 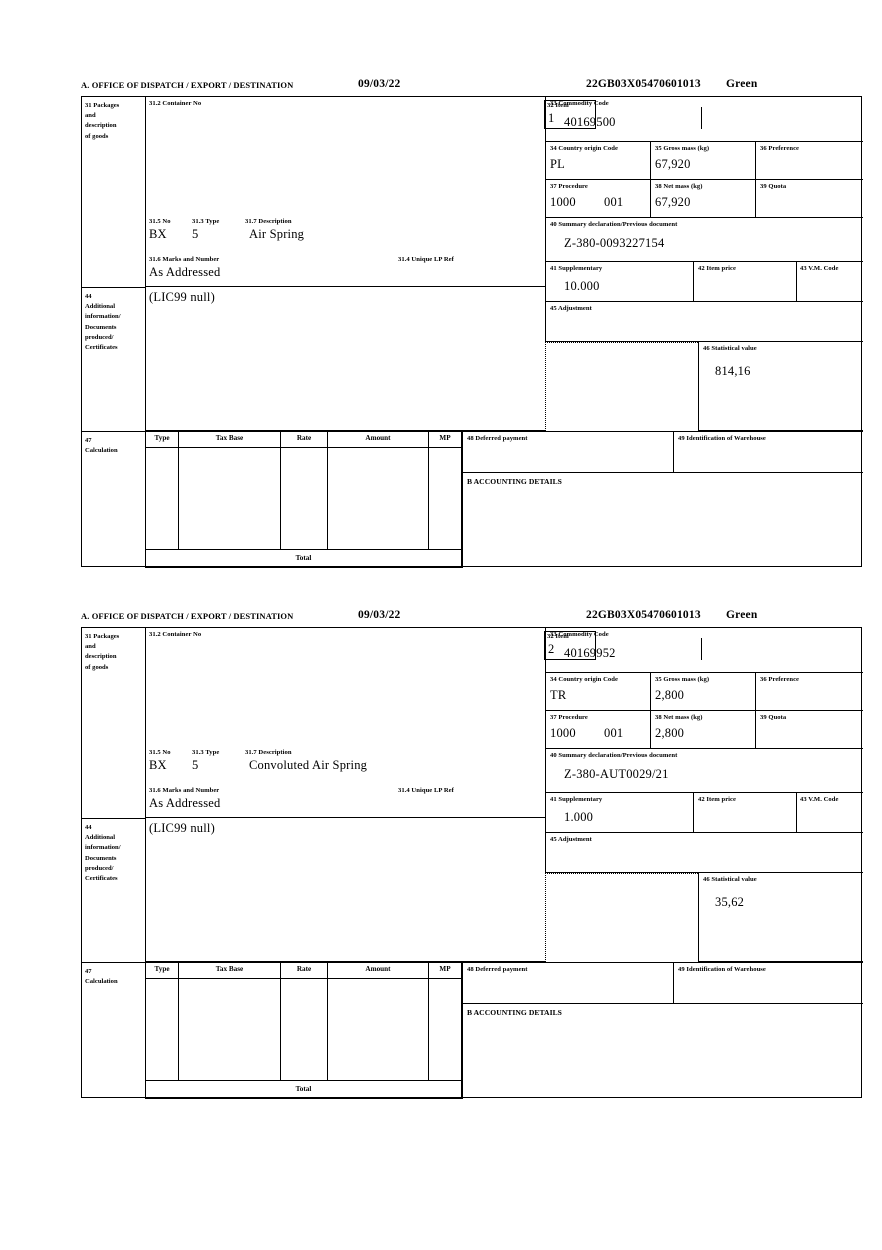 What do you see at coordinates (558, 695) in the screenshot?
I see `box-34-value: TR` at bounding box center [558, 695].